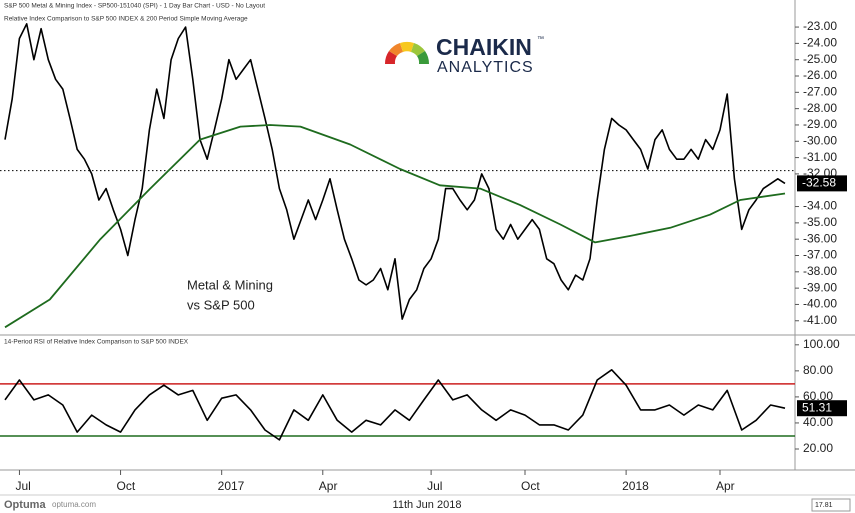 The image size is (855, 513). What do you see at coordinates (820, 91) in the screenshot?
I see `y-tick-label: -27.00` at bounding box center [820, 91].